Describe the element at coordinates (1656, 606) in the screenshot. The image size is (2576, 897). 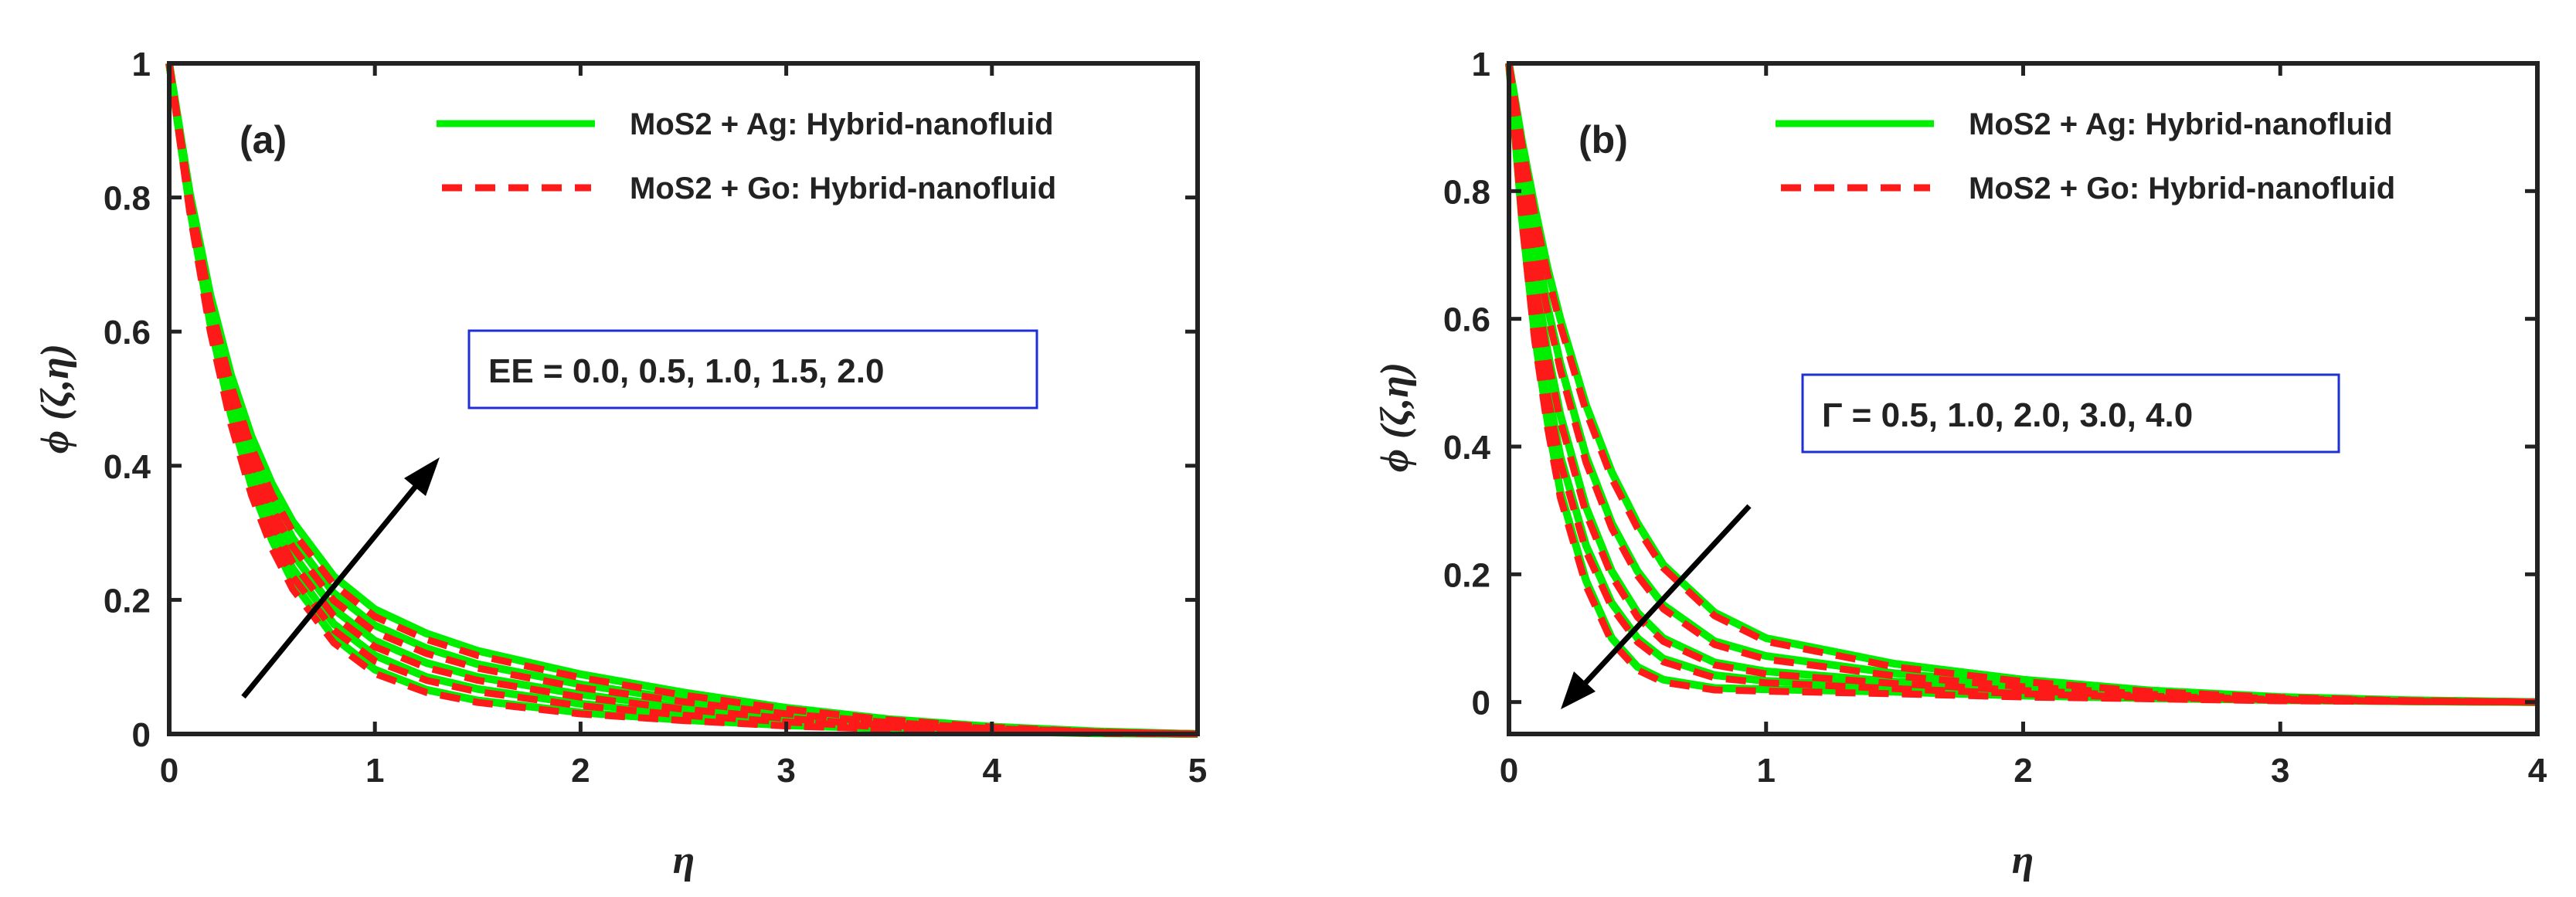
I see `panel-b-trend-arrow-icon` at that location.